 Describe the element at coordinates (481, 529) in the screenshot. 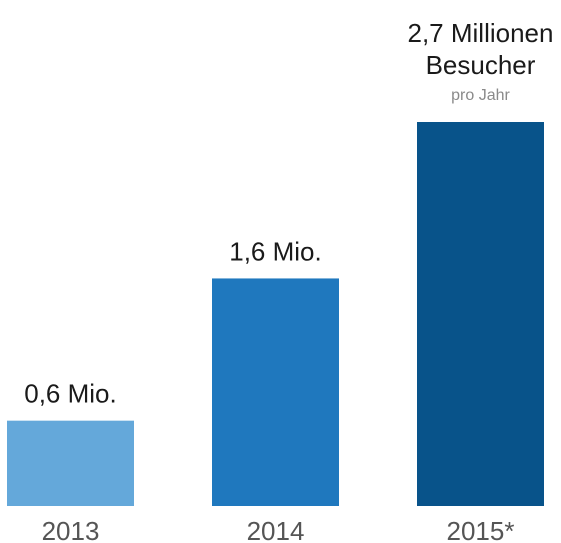

I see `x-tick-label-2015: 2015*` at that location.